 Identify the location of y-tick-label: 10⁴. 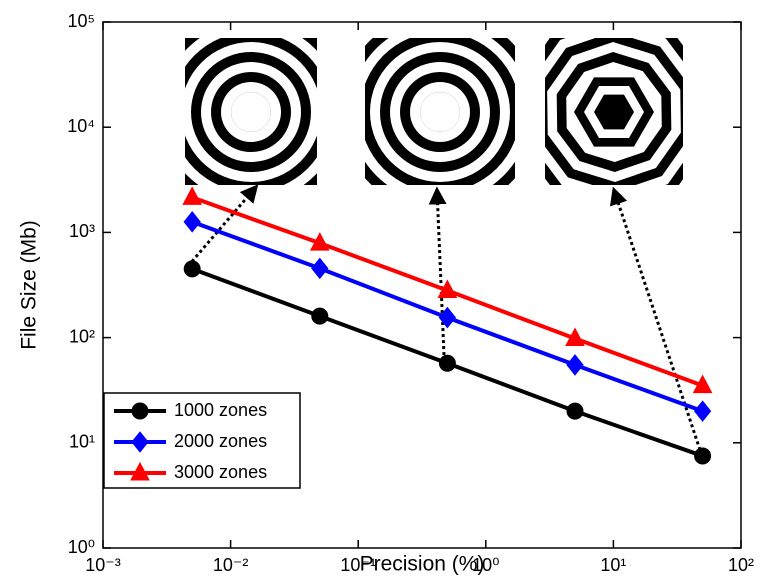
(81, 126).